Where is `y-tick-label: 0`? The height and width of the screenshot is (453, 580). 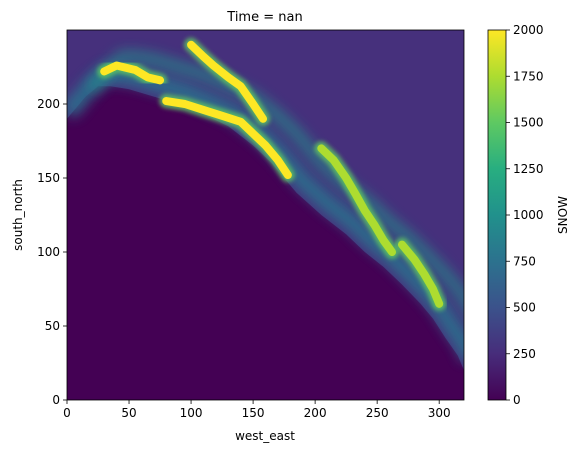
y-tick-label: 0 is located at coordinates (56, 400).